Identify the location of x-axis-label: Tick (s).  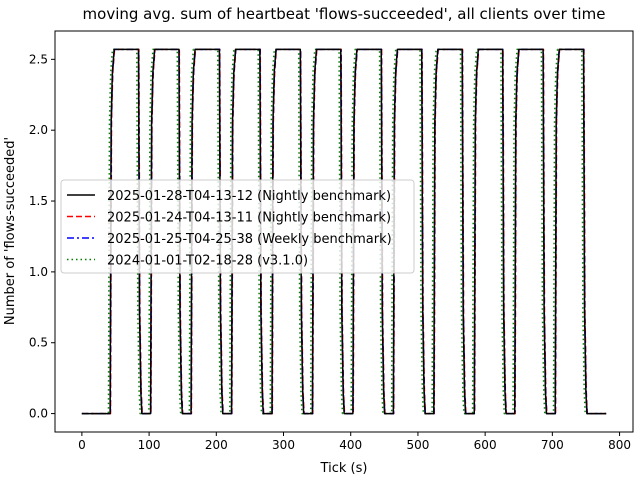
(344, 468).